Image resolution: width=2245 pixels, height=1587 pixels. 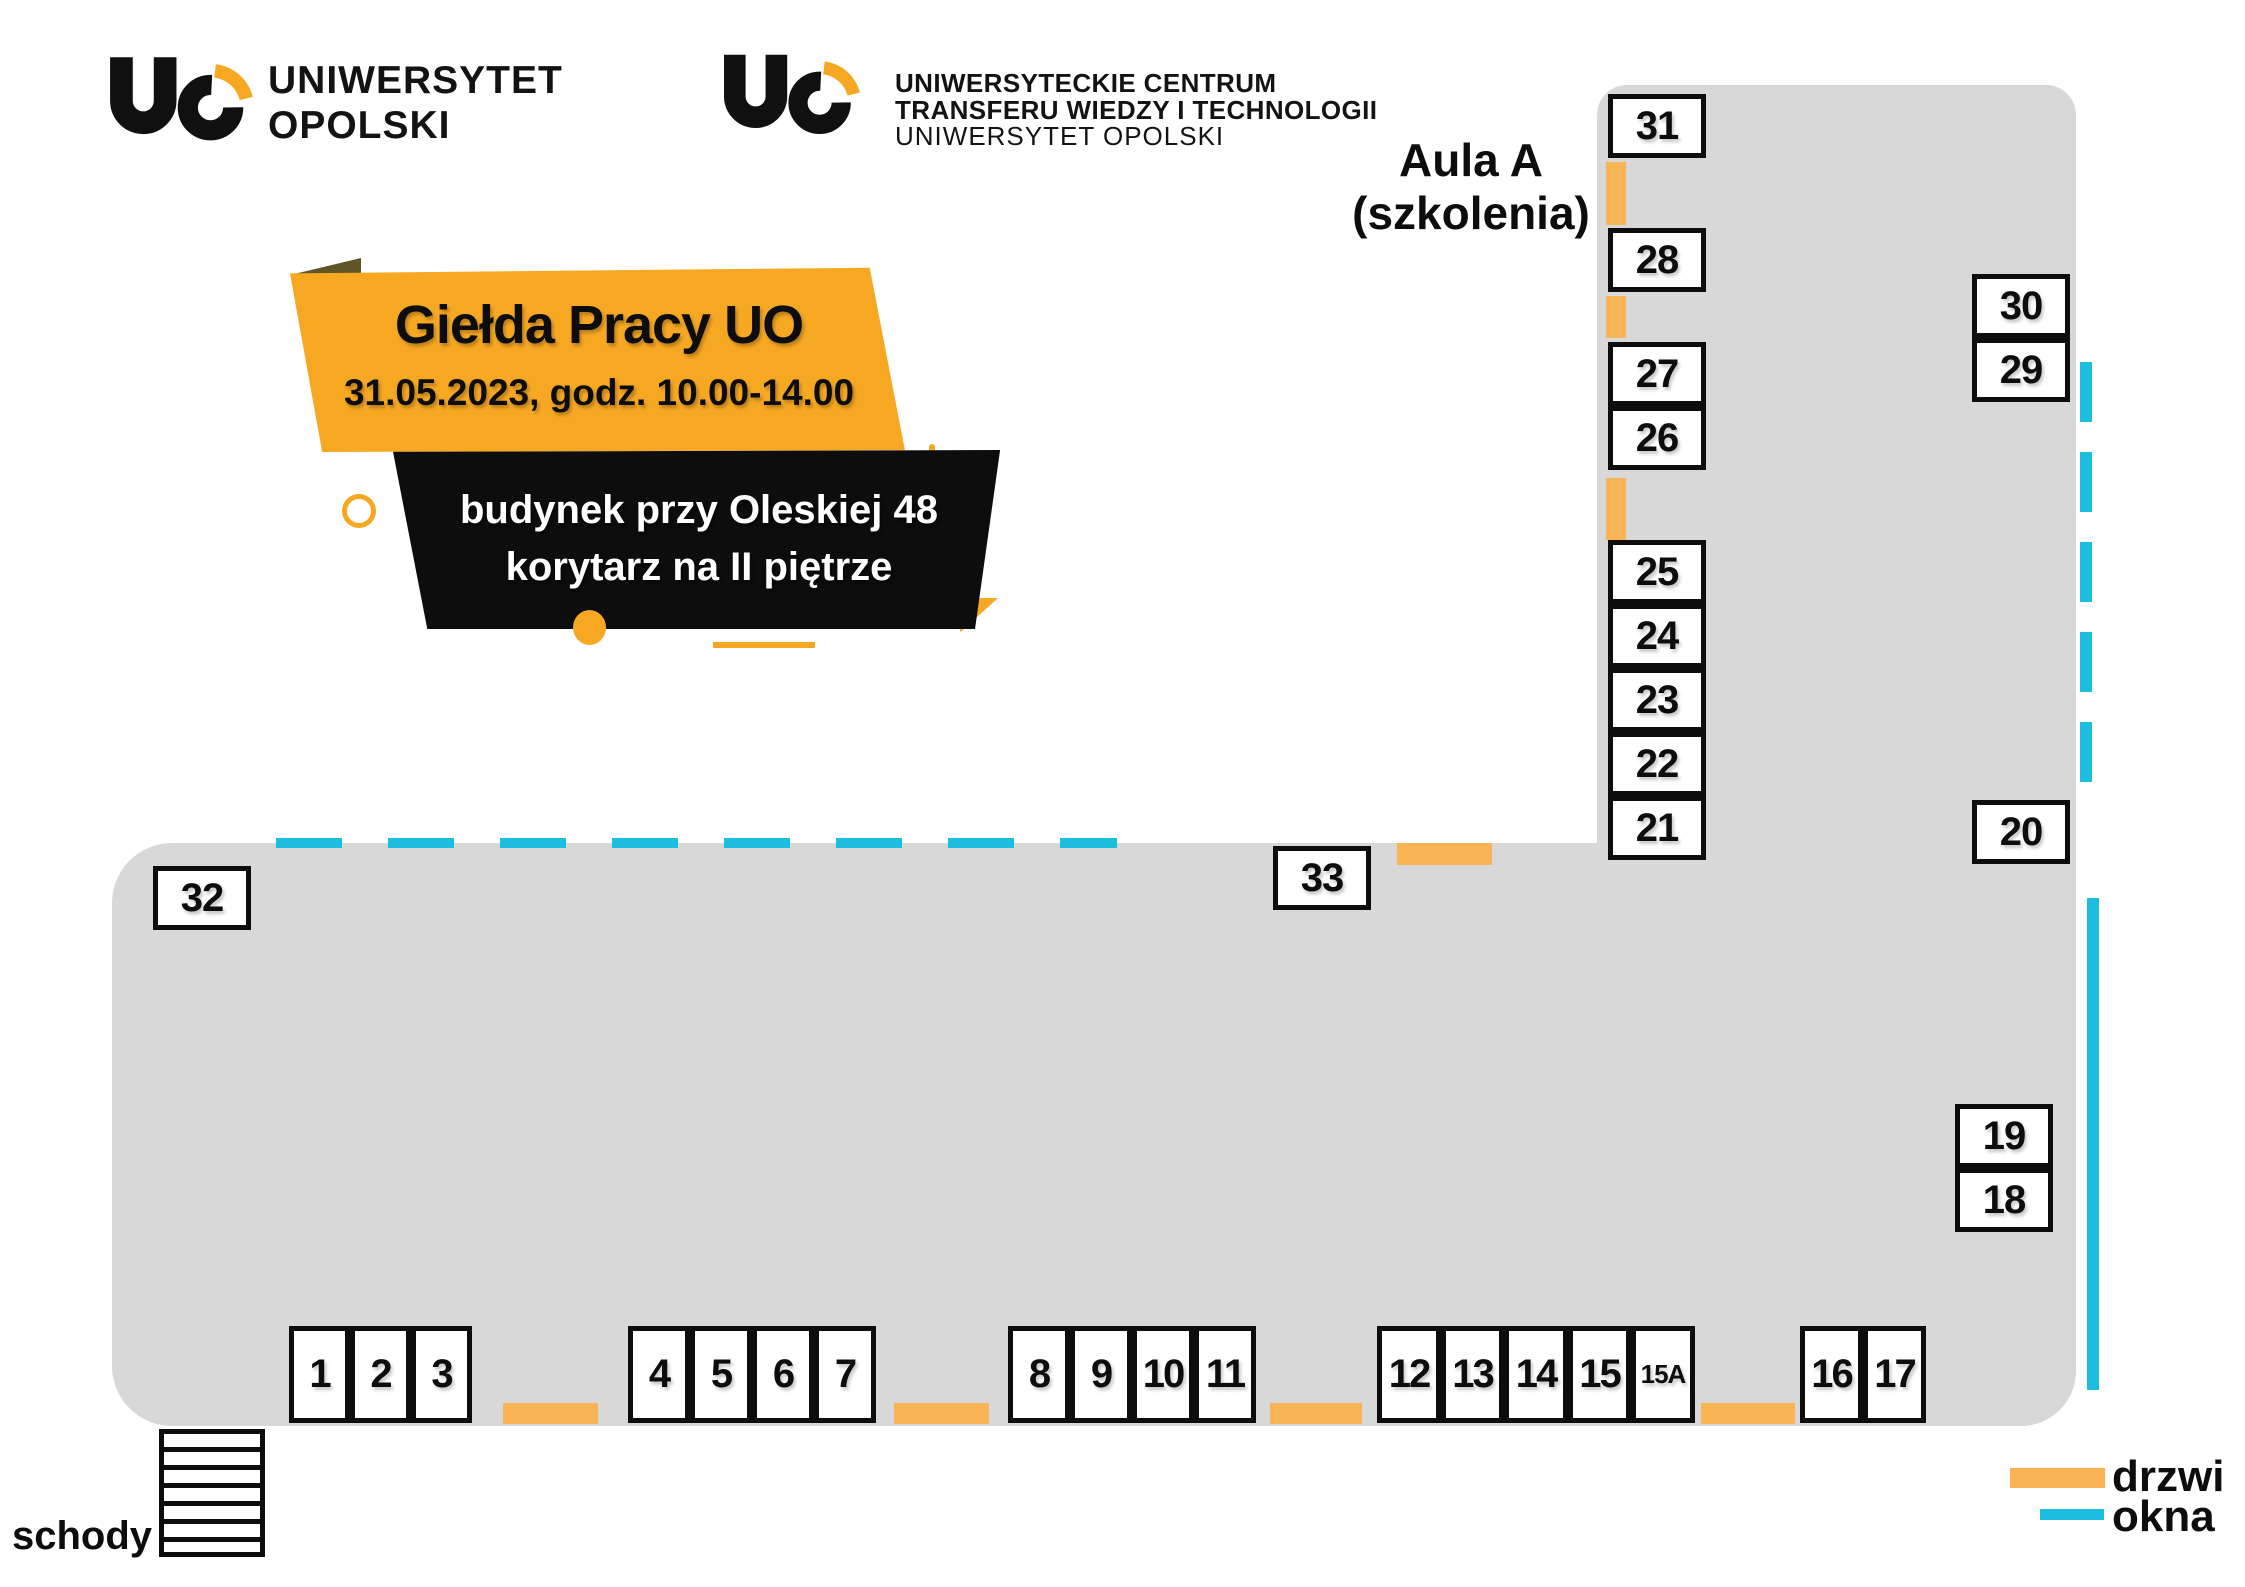 I want to click on logo-uo-text: UNIWERSYTET OPOLSKI, so click(x=415, y=103).